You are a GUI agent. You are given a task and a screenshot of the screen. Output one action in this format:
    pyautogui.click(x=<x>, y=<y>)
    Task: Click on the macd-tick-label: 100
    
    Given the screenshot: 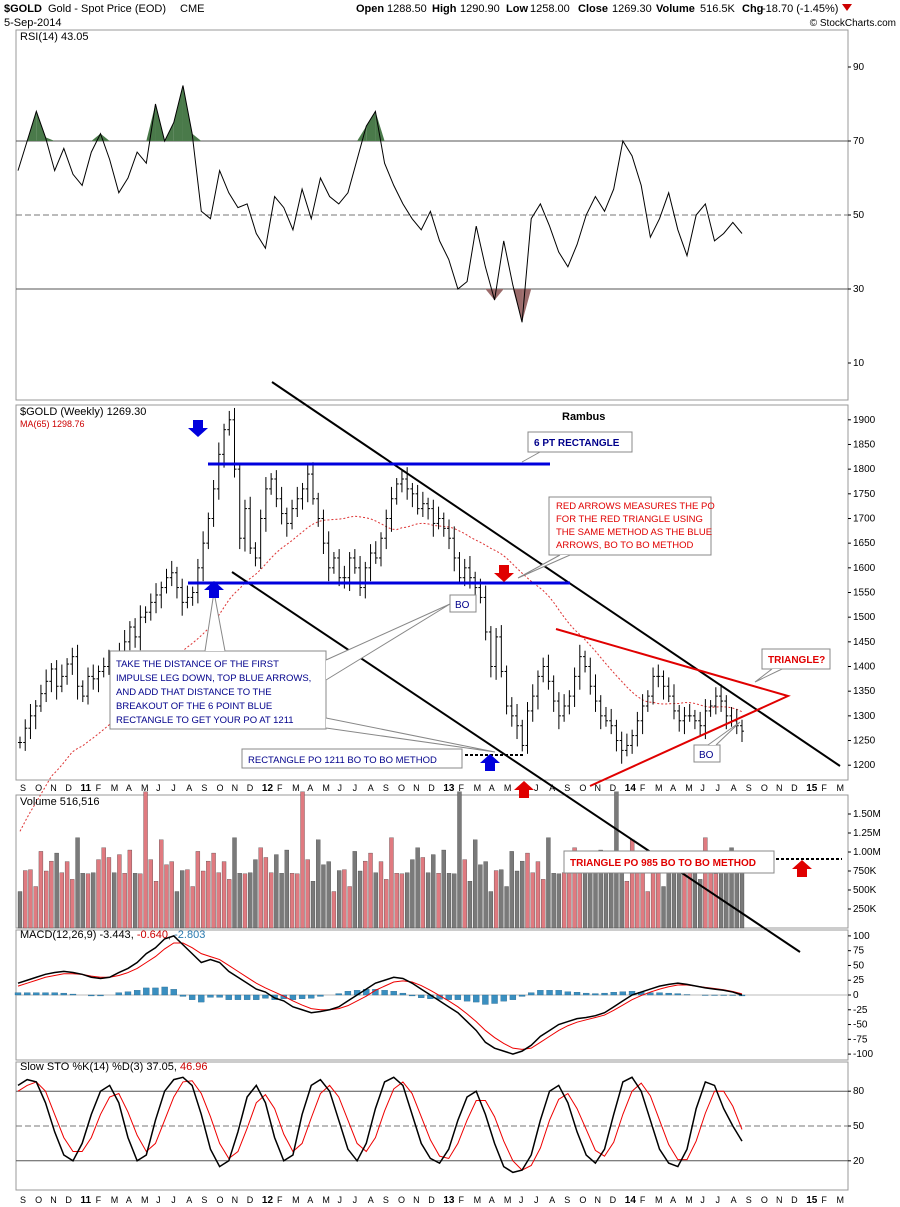 What is the action you would take?
    pyautogui.click(x=861, y=936)
    